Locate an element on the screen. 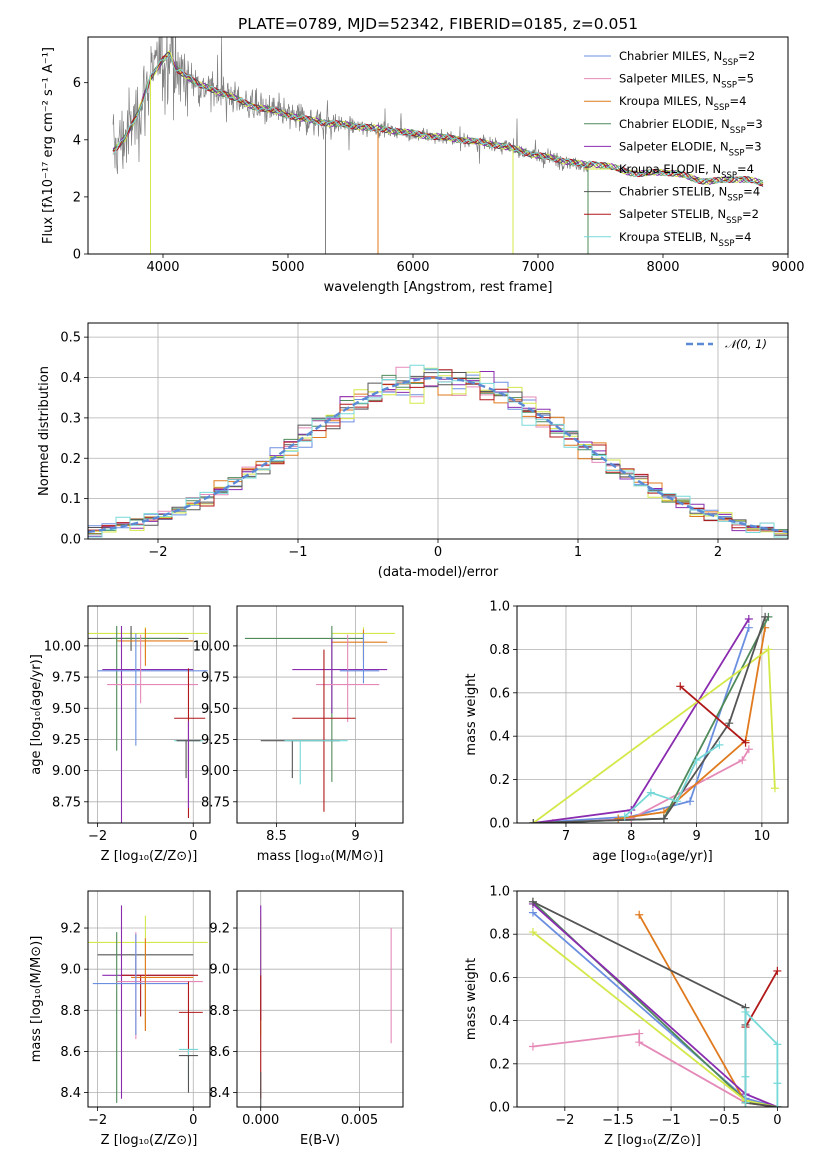 The height and width of the screenshot is (1170, 819). y-tick-label: 0.8 is located at coordinates (499, 650).